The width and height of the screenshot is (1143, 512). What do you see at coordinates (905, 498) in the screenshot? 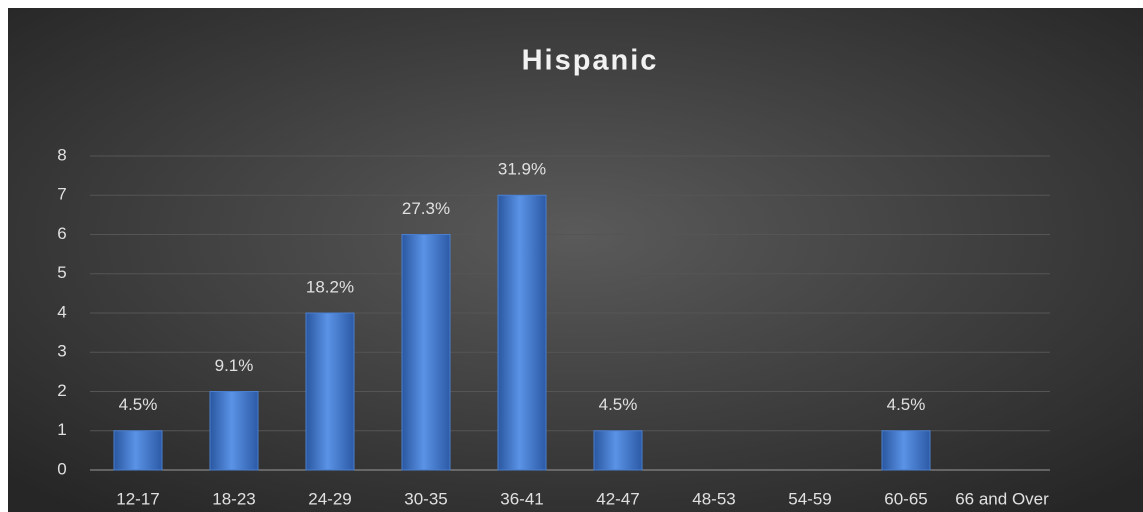
I see `x-tick-label: 60-65` at bounding box center [905, 498].